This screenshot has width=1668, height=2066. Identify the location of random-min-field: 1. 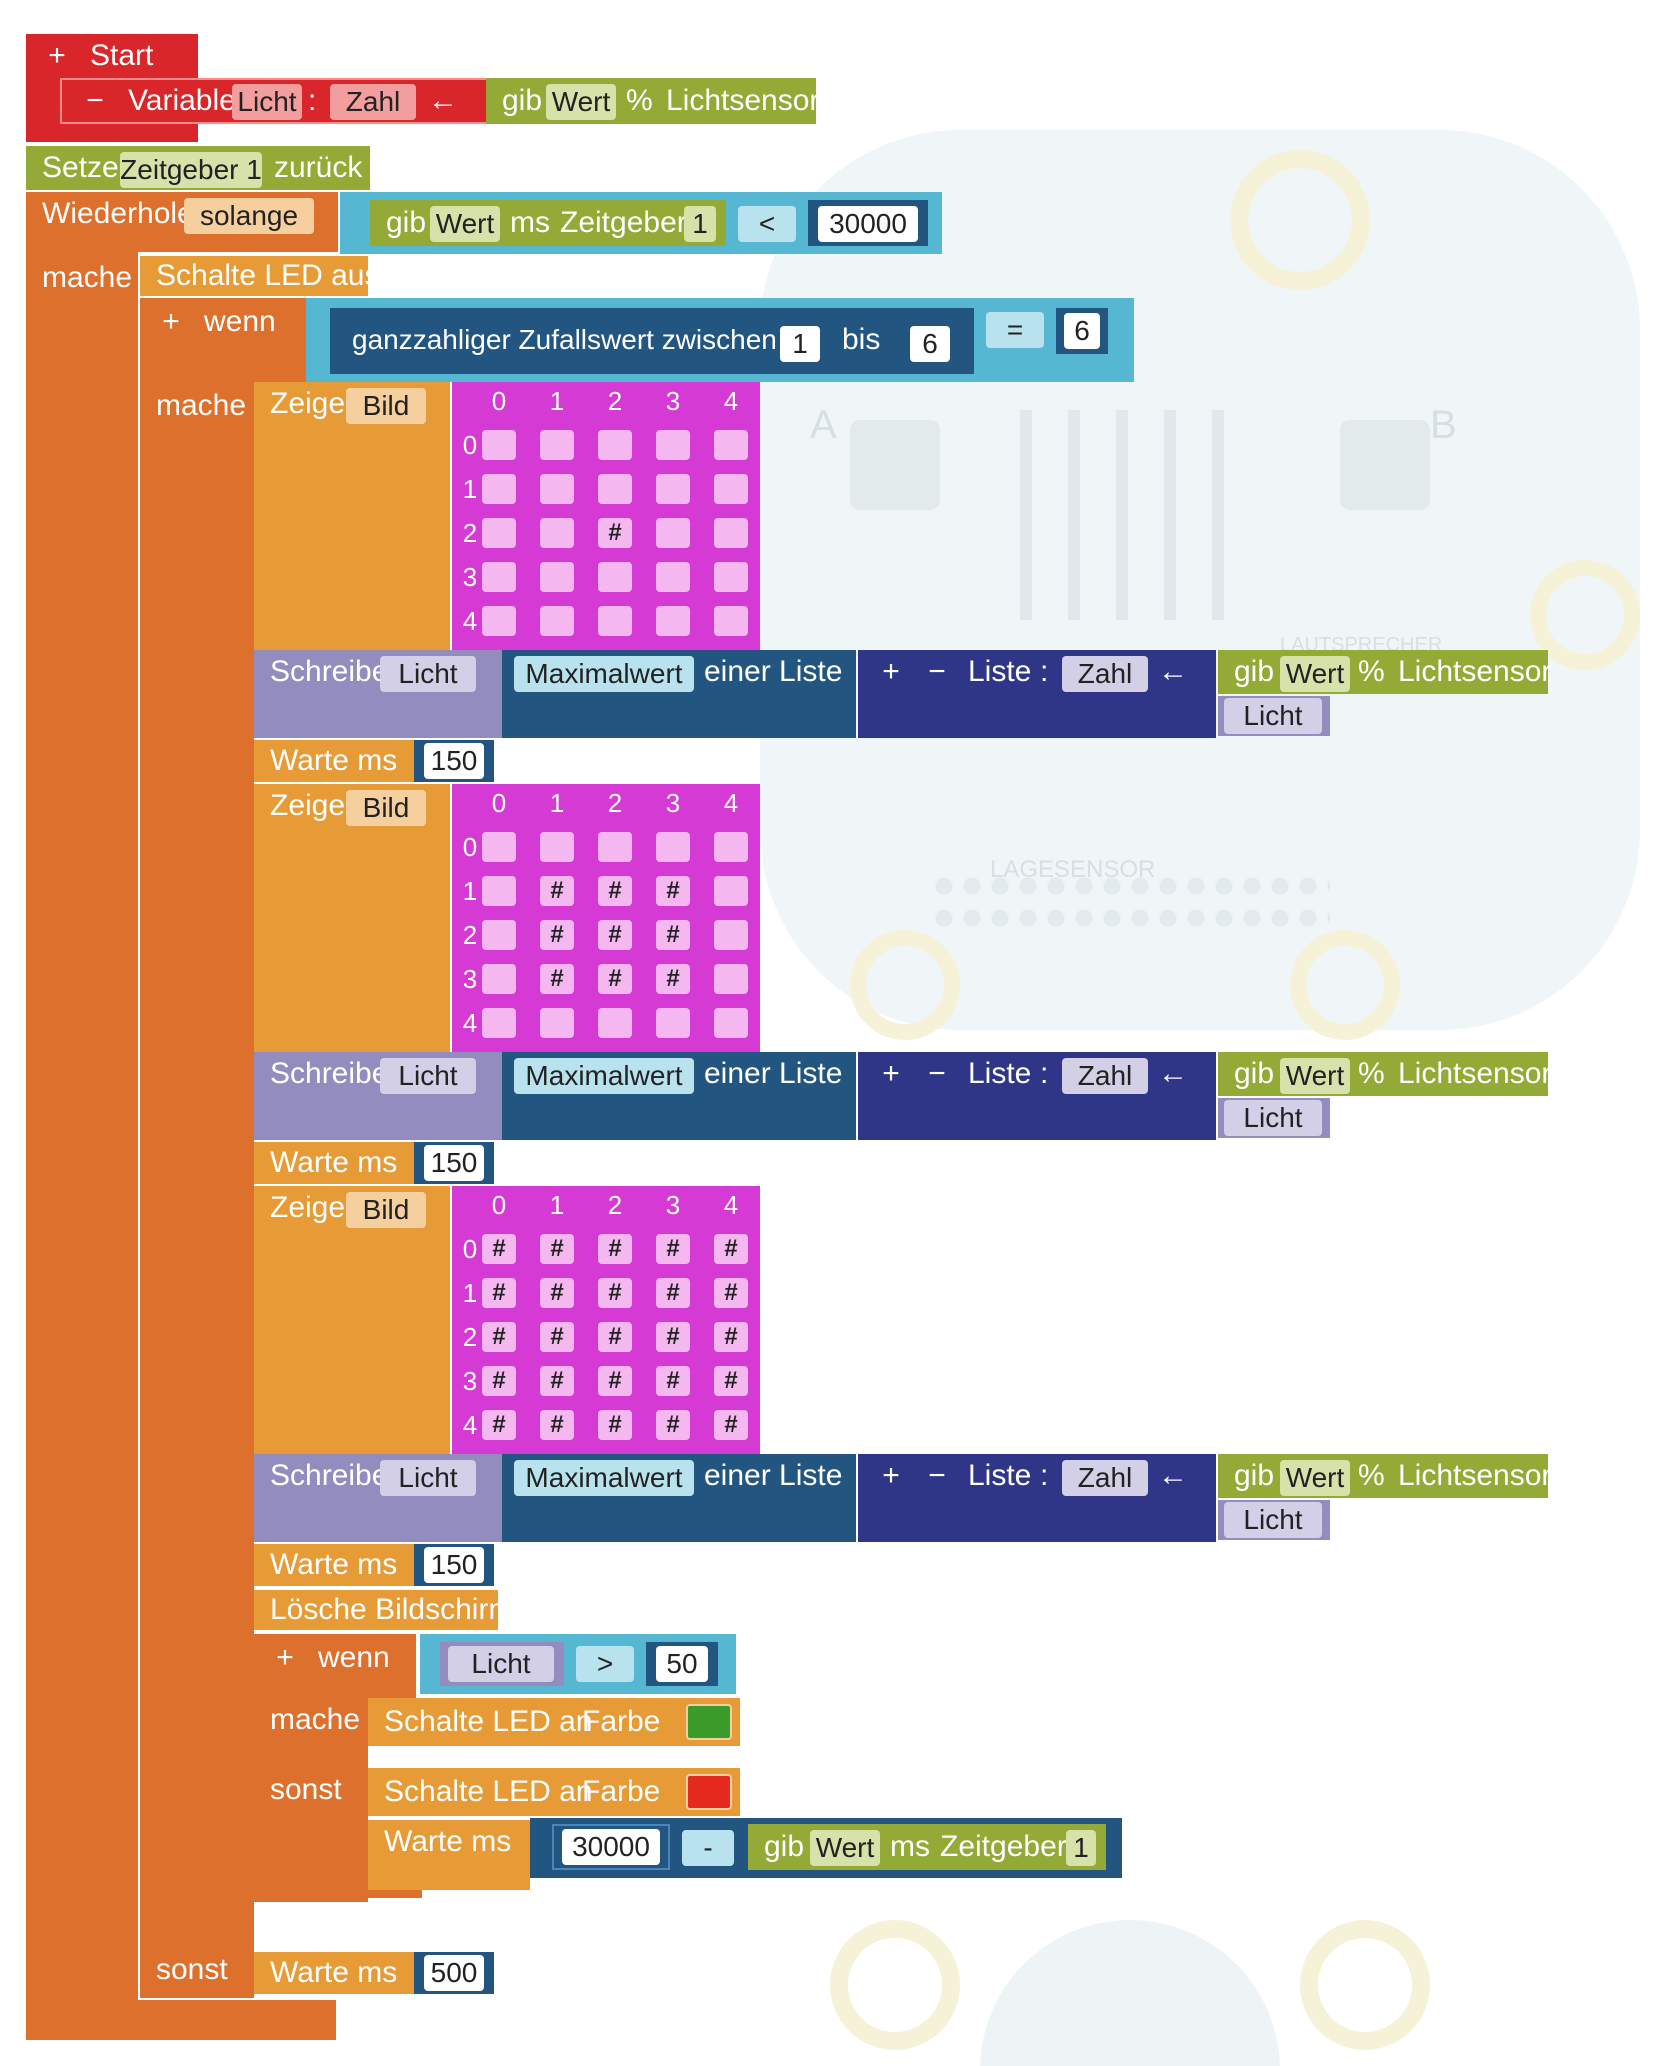
(800, 344).